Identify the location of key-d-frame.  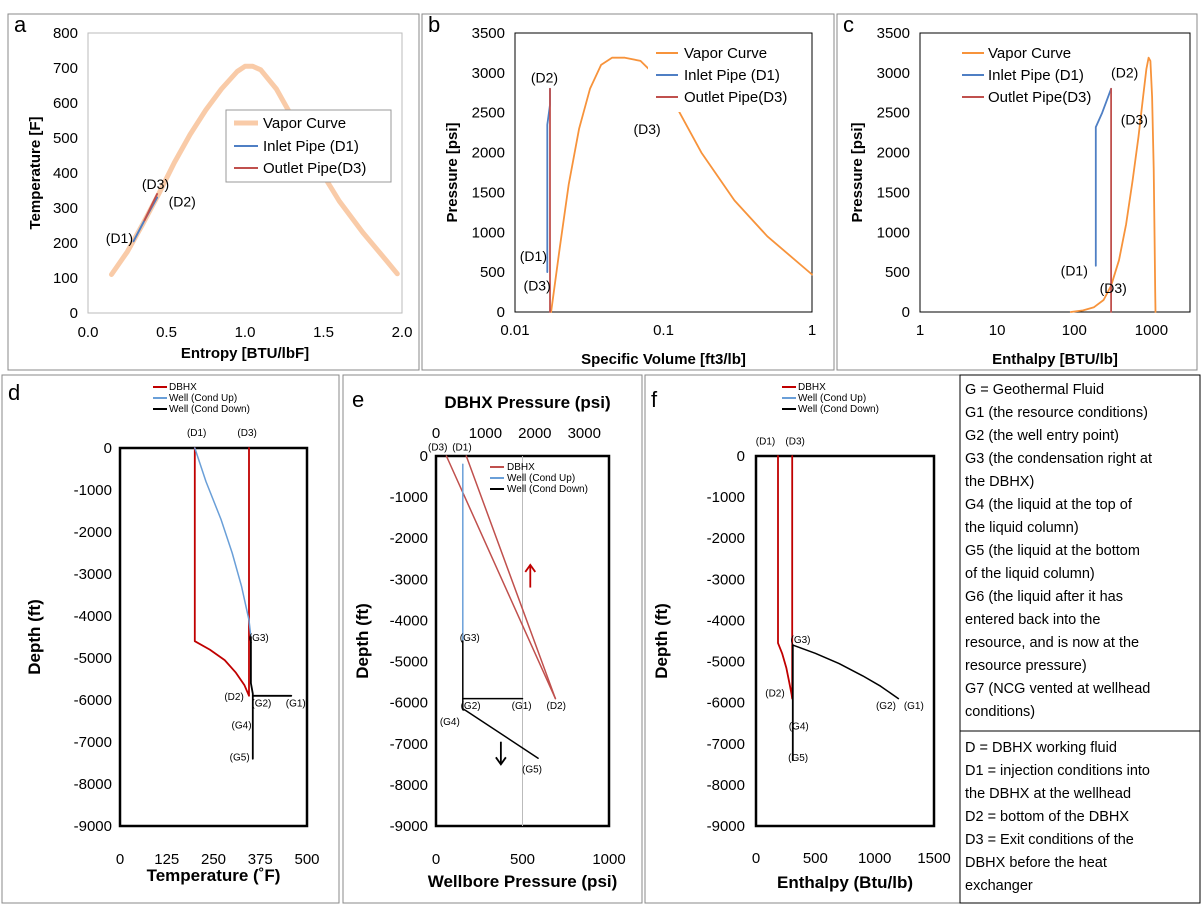
(1080, 817).